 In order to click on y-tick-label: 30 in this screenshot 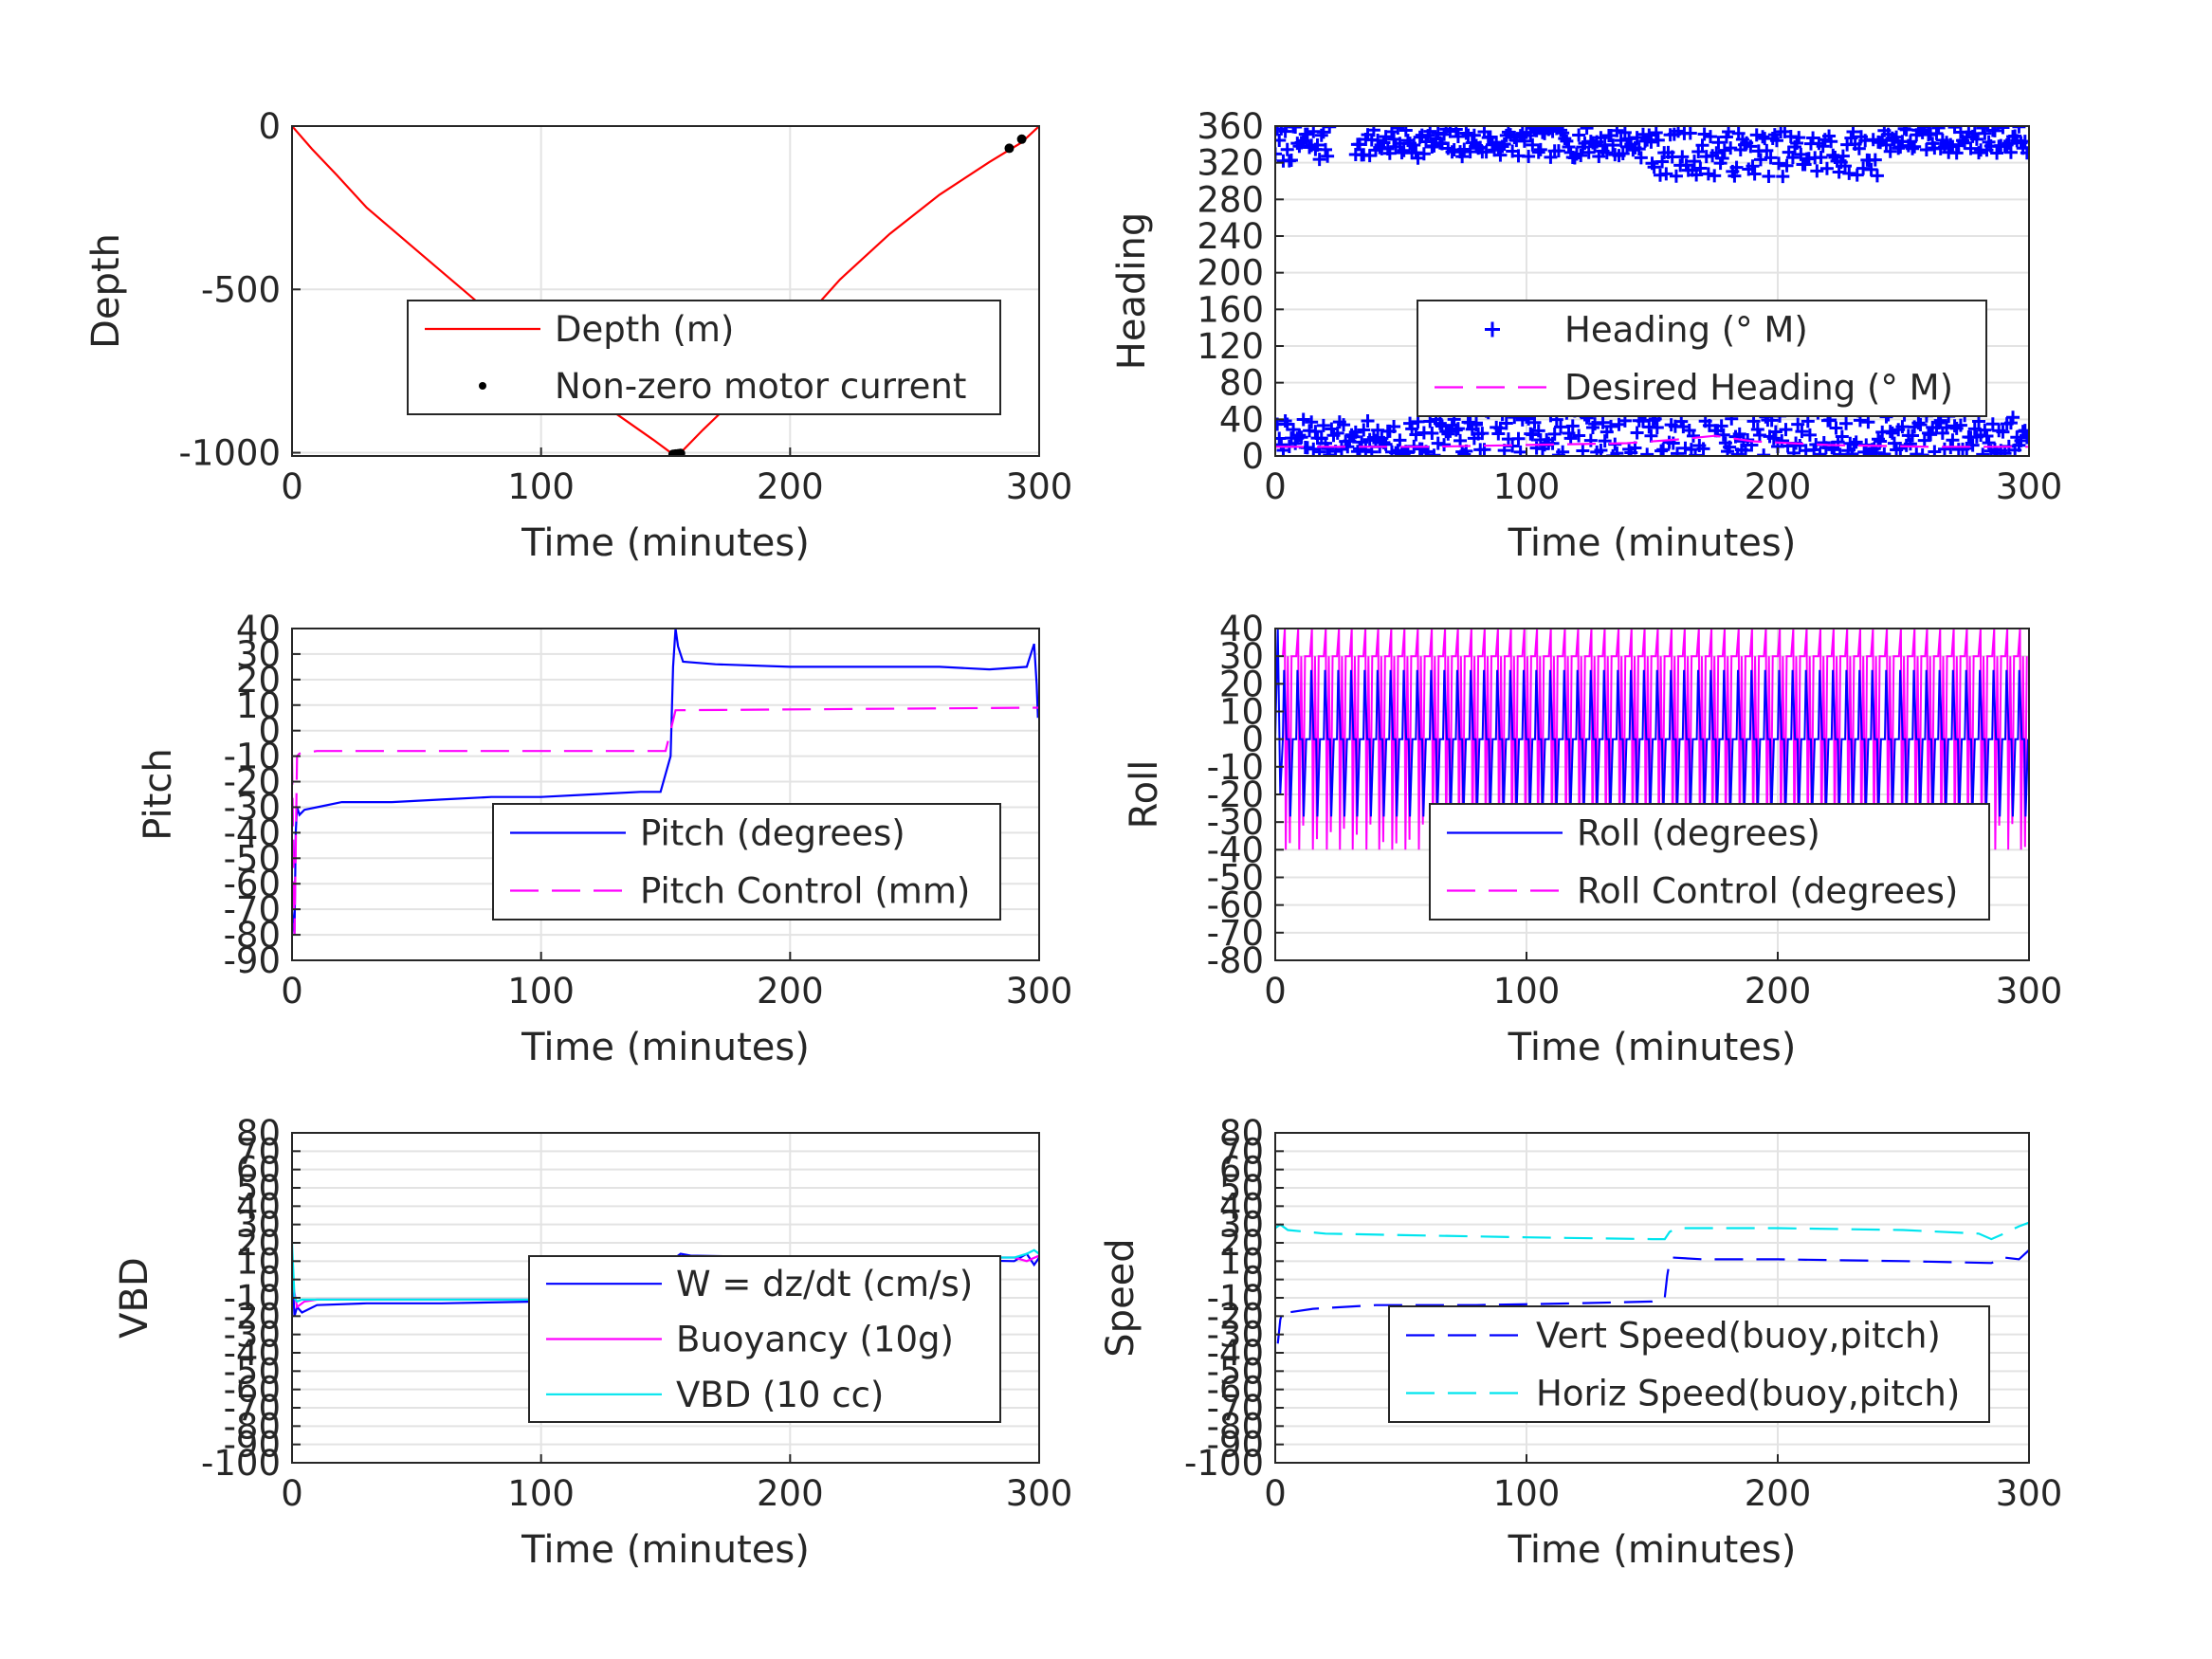, I will do `click(258, 654)`.